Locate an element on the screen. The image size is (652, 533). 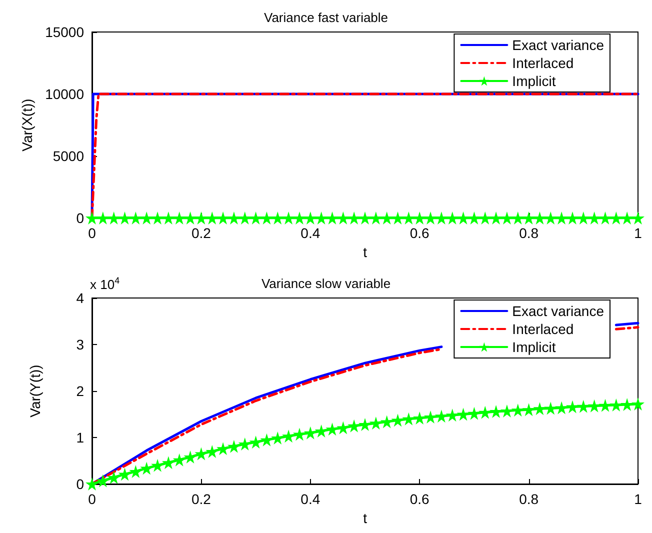
y-axis-title: Var(X(t)) is located at coordinates (27, 125).